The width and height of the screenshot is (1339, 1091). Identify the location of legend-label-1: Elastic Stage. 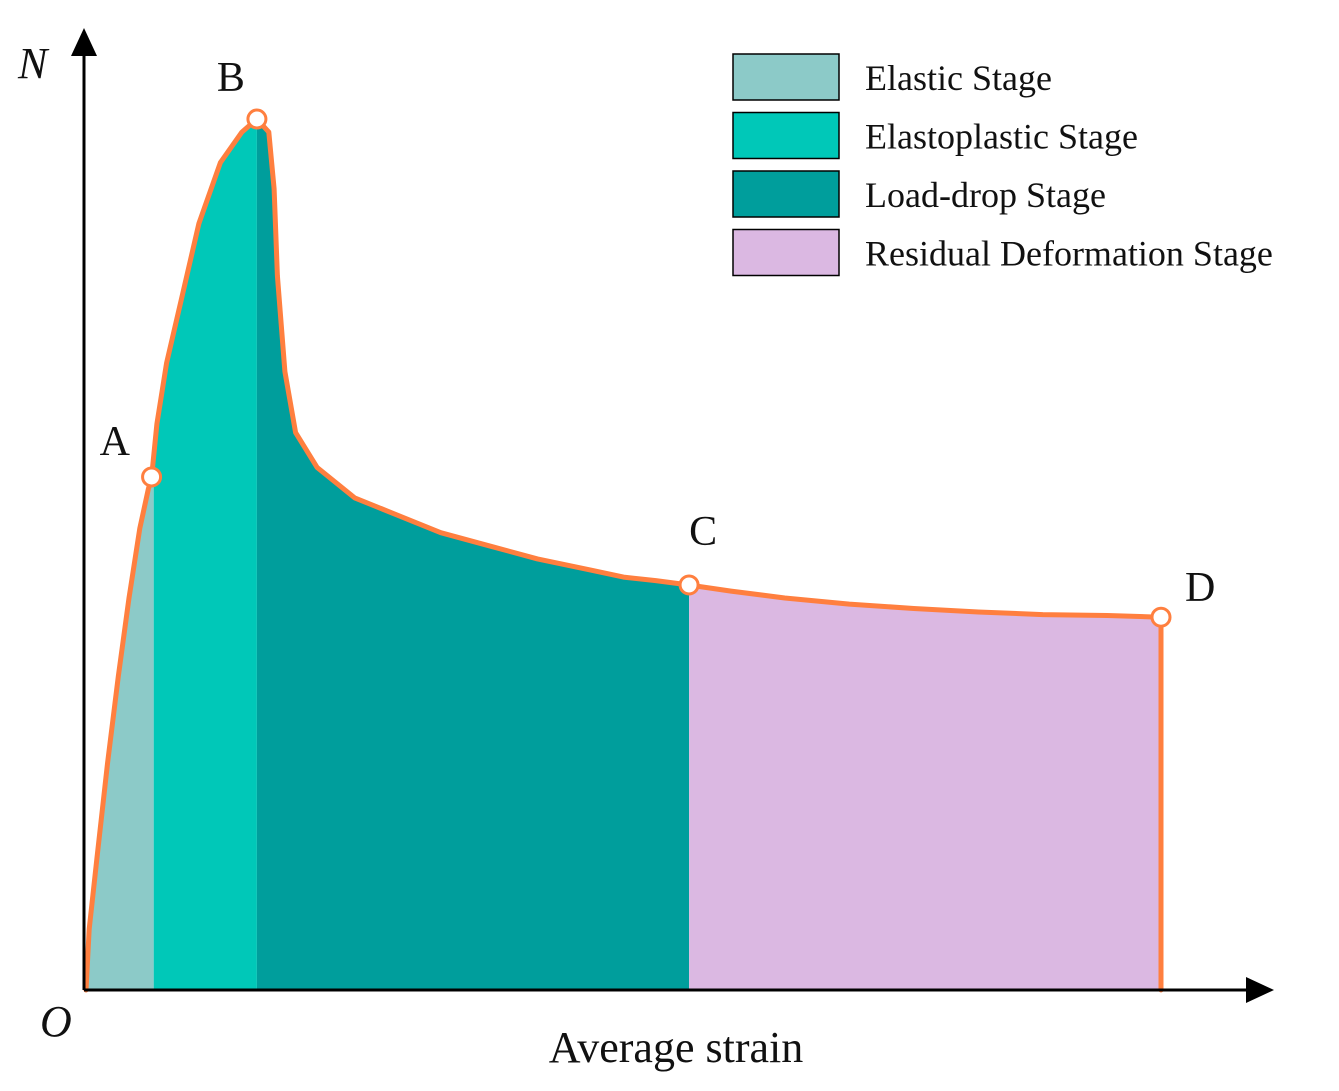
(958, 78).